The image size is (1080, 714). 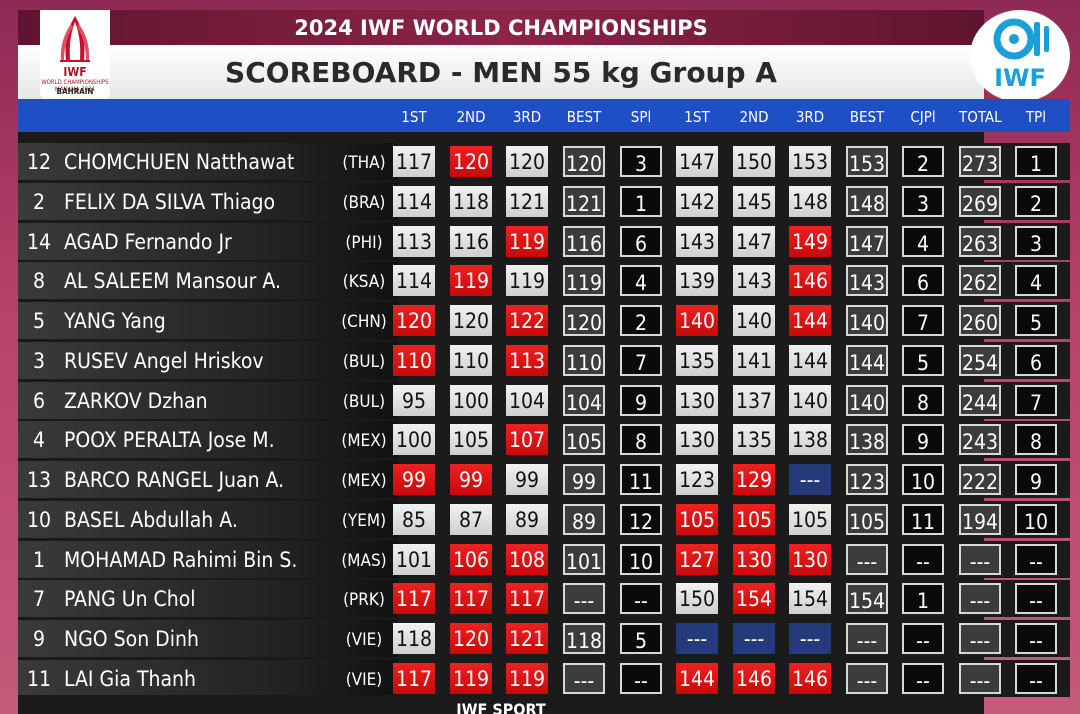 I want to click on snatch-best: ---, so click(x=584, y=678).